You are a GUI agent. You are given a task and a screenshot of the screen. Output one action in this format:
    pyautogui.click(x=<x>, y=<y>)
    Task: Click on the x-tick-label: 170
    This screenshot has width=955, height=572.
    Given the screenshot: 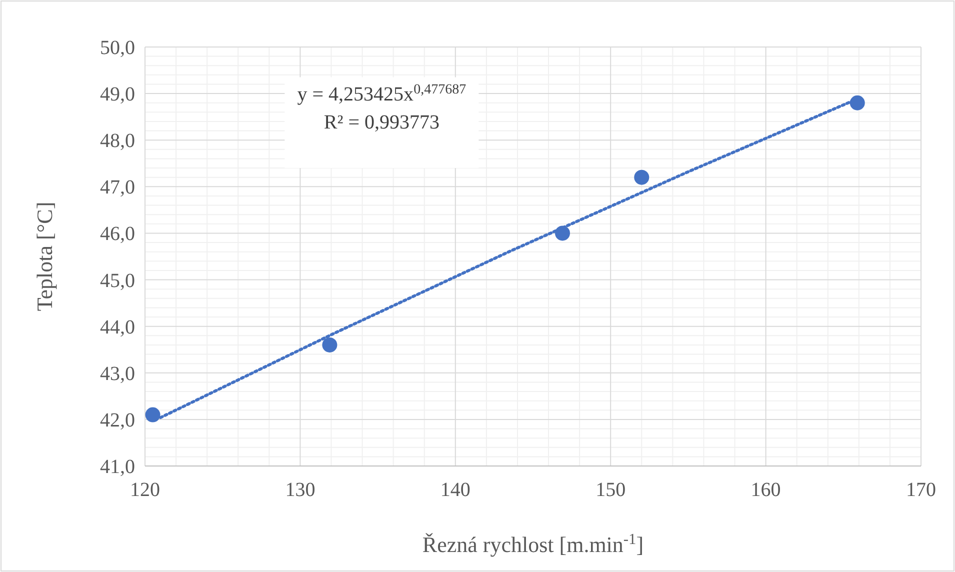 What is the action you would take?
    pyautogui.click(x=921, y=490)
    